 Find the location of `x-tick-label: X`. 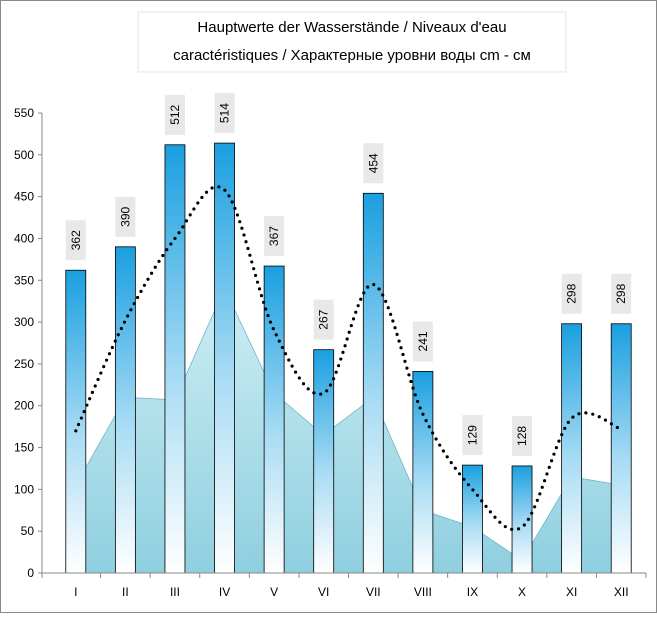

x-tick-label: X is located at coordinates (522, 592).